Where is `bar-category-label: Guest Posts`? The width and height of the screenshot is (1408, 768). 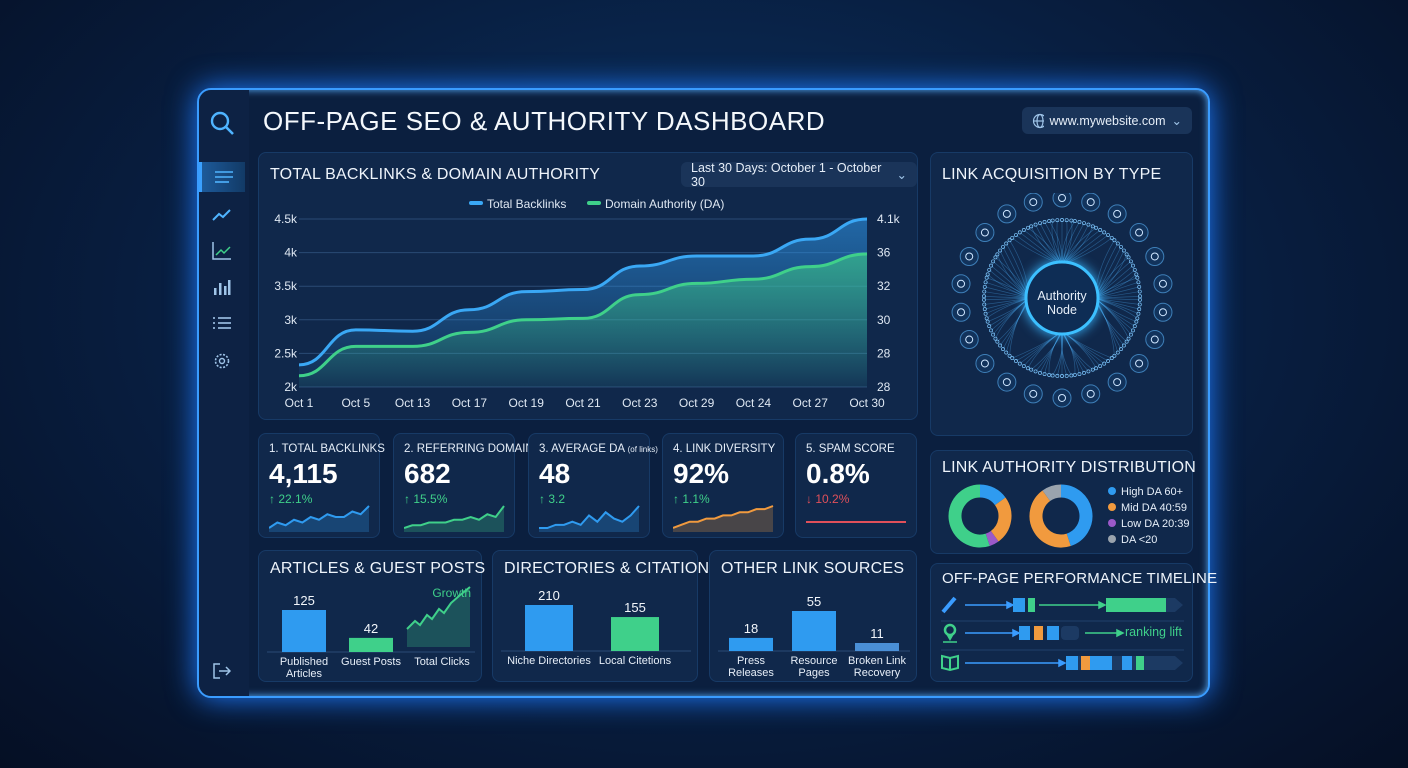 bar-category-label: Guest Posts is located at coordinates (371, 662).